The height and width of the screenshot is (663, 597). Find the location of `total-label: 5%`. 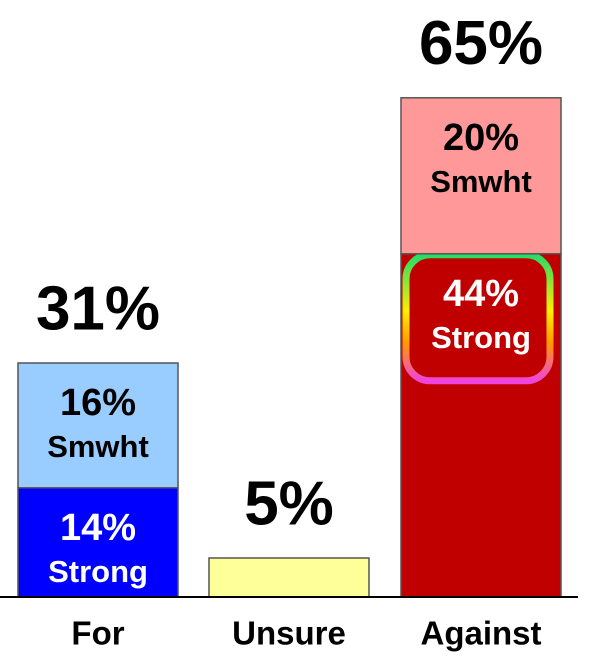

total-label: 5% is located at coordinates (289, 503).